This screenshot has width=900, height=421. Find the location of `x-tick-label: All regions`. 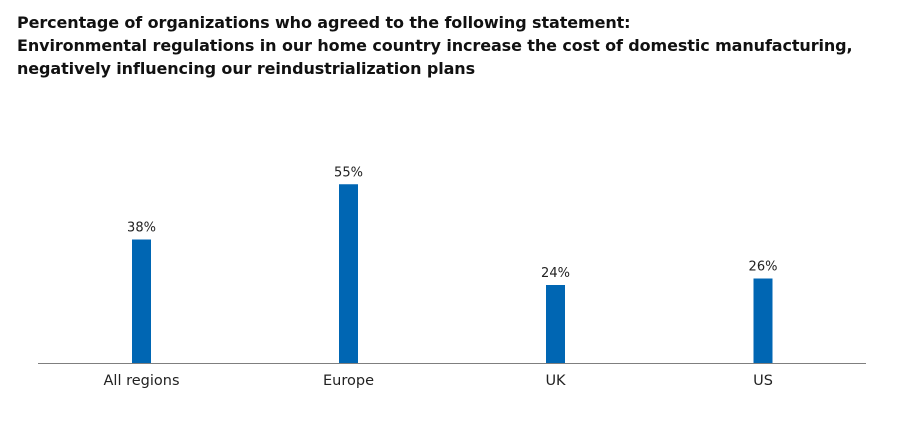

x-tick-label: All regions is located at coordinates (142, 381).